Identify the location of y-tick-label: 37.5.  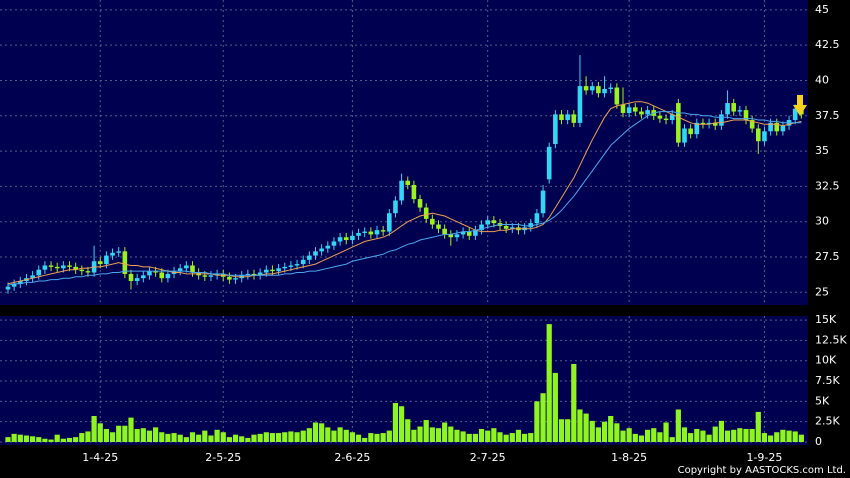
(827, 115).